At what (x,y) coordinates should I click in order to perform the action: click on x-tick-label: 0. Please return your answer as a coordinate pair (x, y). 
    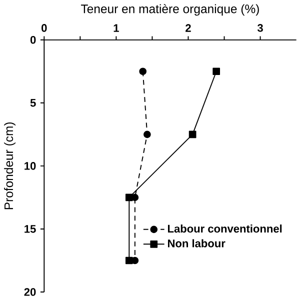
    Looking at the image, I should click on (44, 28).